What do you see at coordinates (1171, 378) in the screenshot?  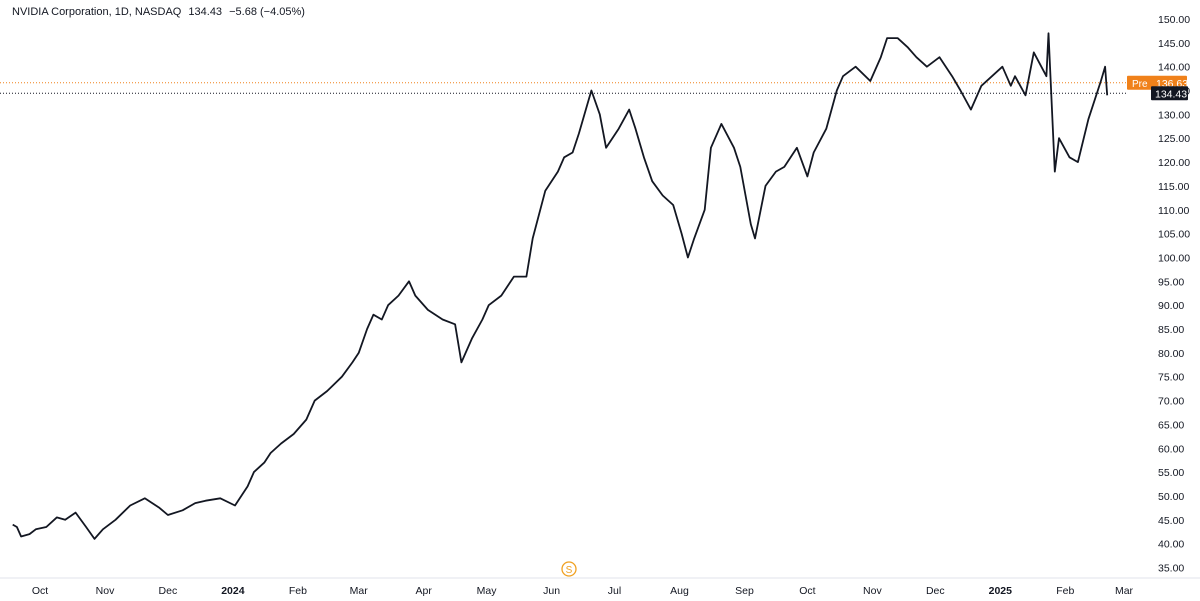 I see `y-tick-label: 75.00` at bounding box center [1171, 378].